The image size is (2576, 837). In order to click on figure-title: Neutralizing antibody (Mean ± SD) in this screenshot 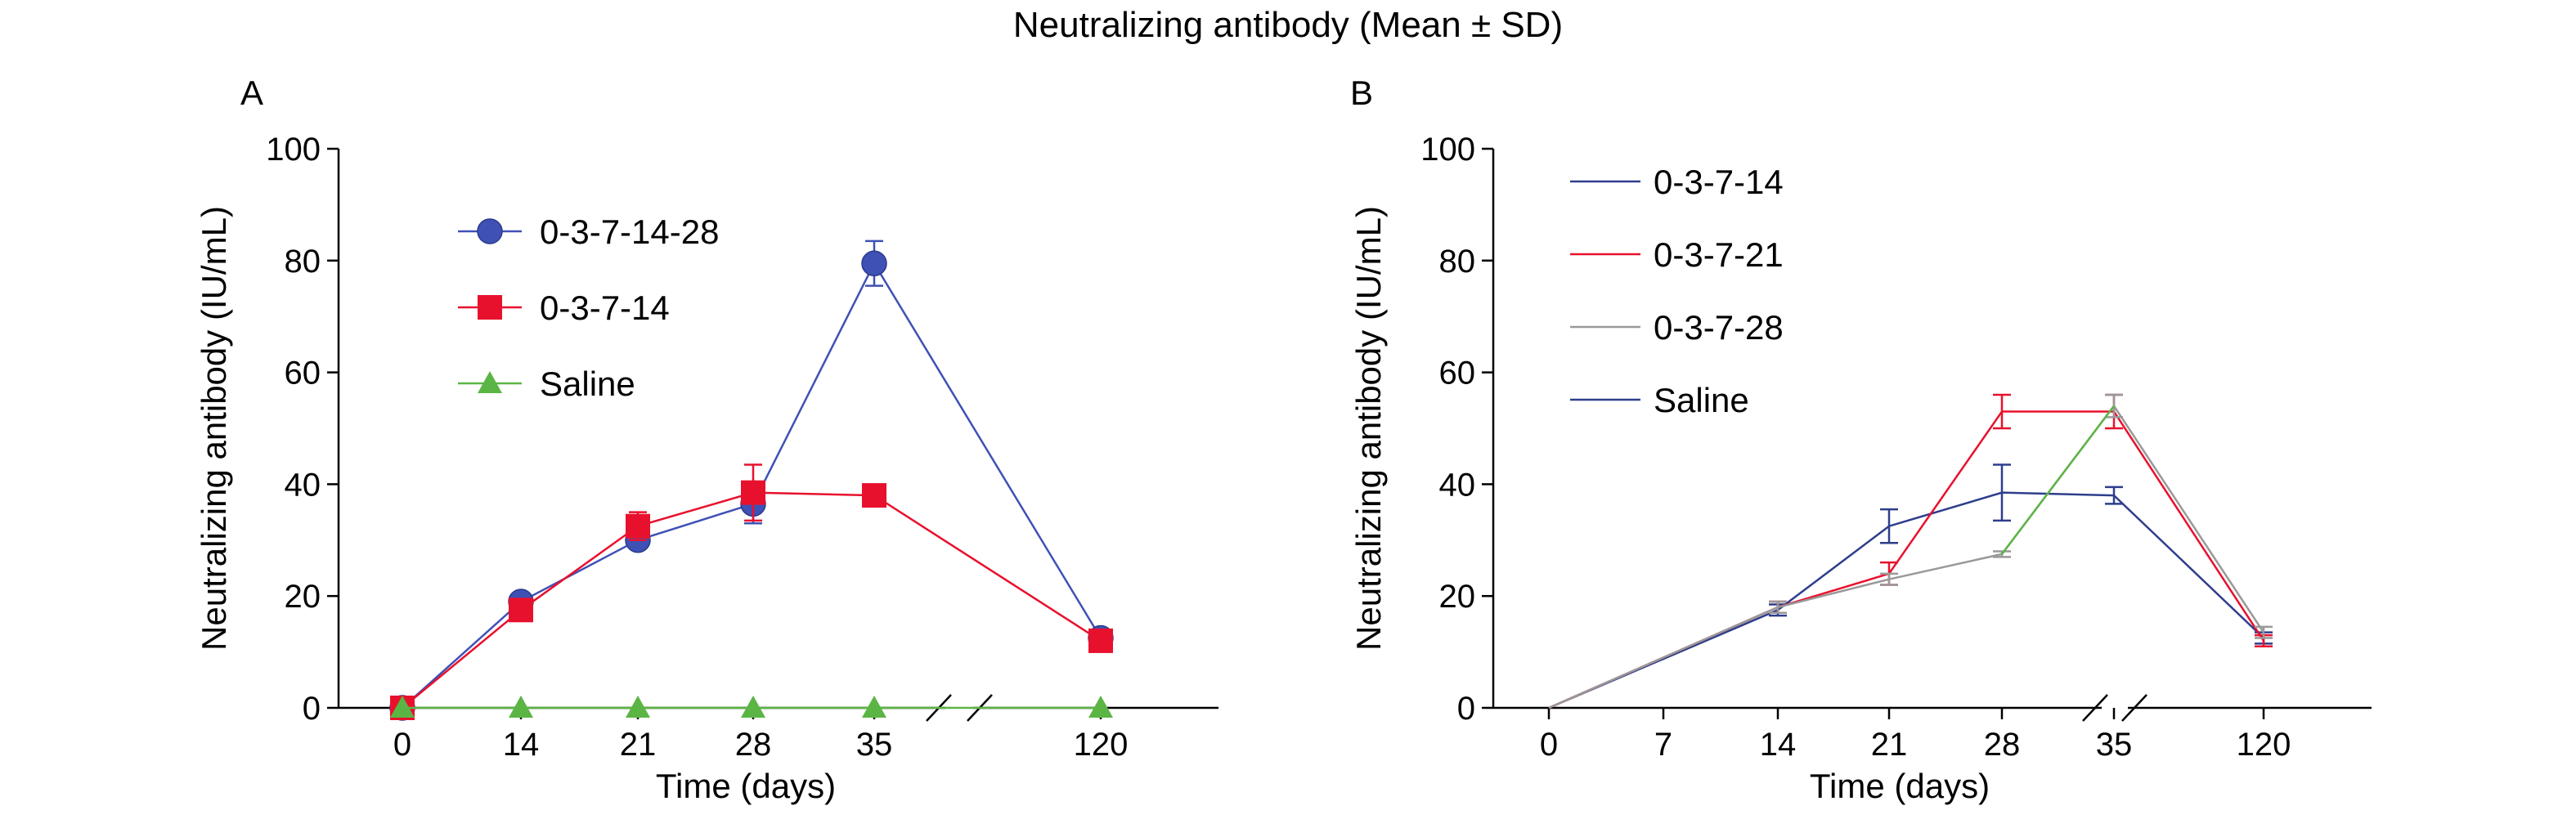, I will do `click(1288, 25)`.